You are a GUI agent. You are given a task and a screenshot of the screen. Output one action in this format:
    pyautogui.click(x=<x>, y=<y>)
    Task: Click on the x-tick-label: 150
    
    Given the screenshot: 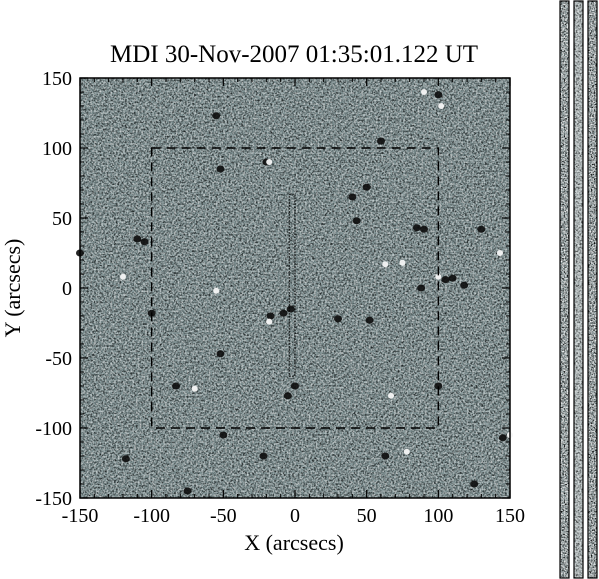 What is the action you would take?
    pyautogui.click(x=510, y=516)
    